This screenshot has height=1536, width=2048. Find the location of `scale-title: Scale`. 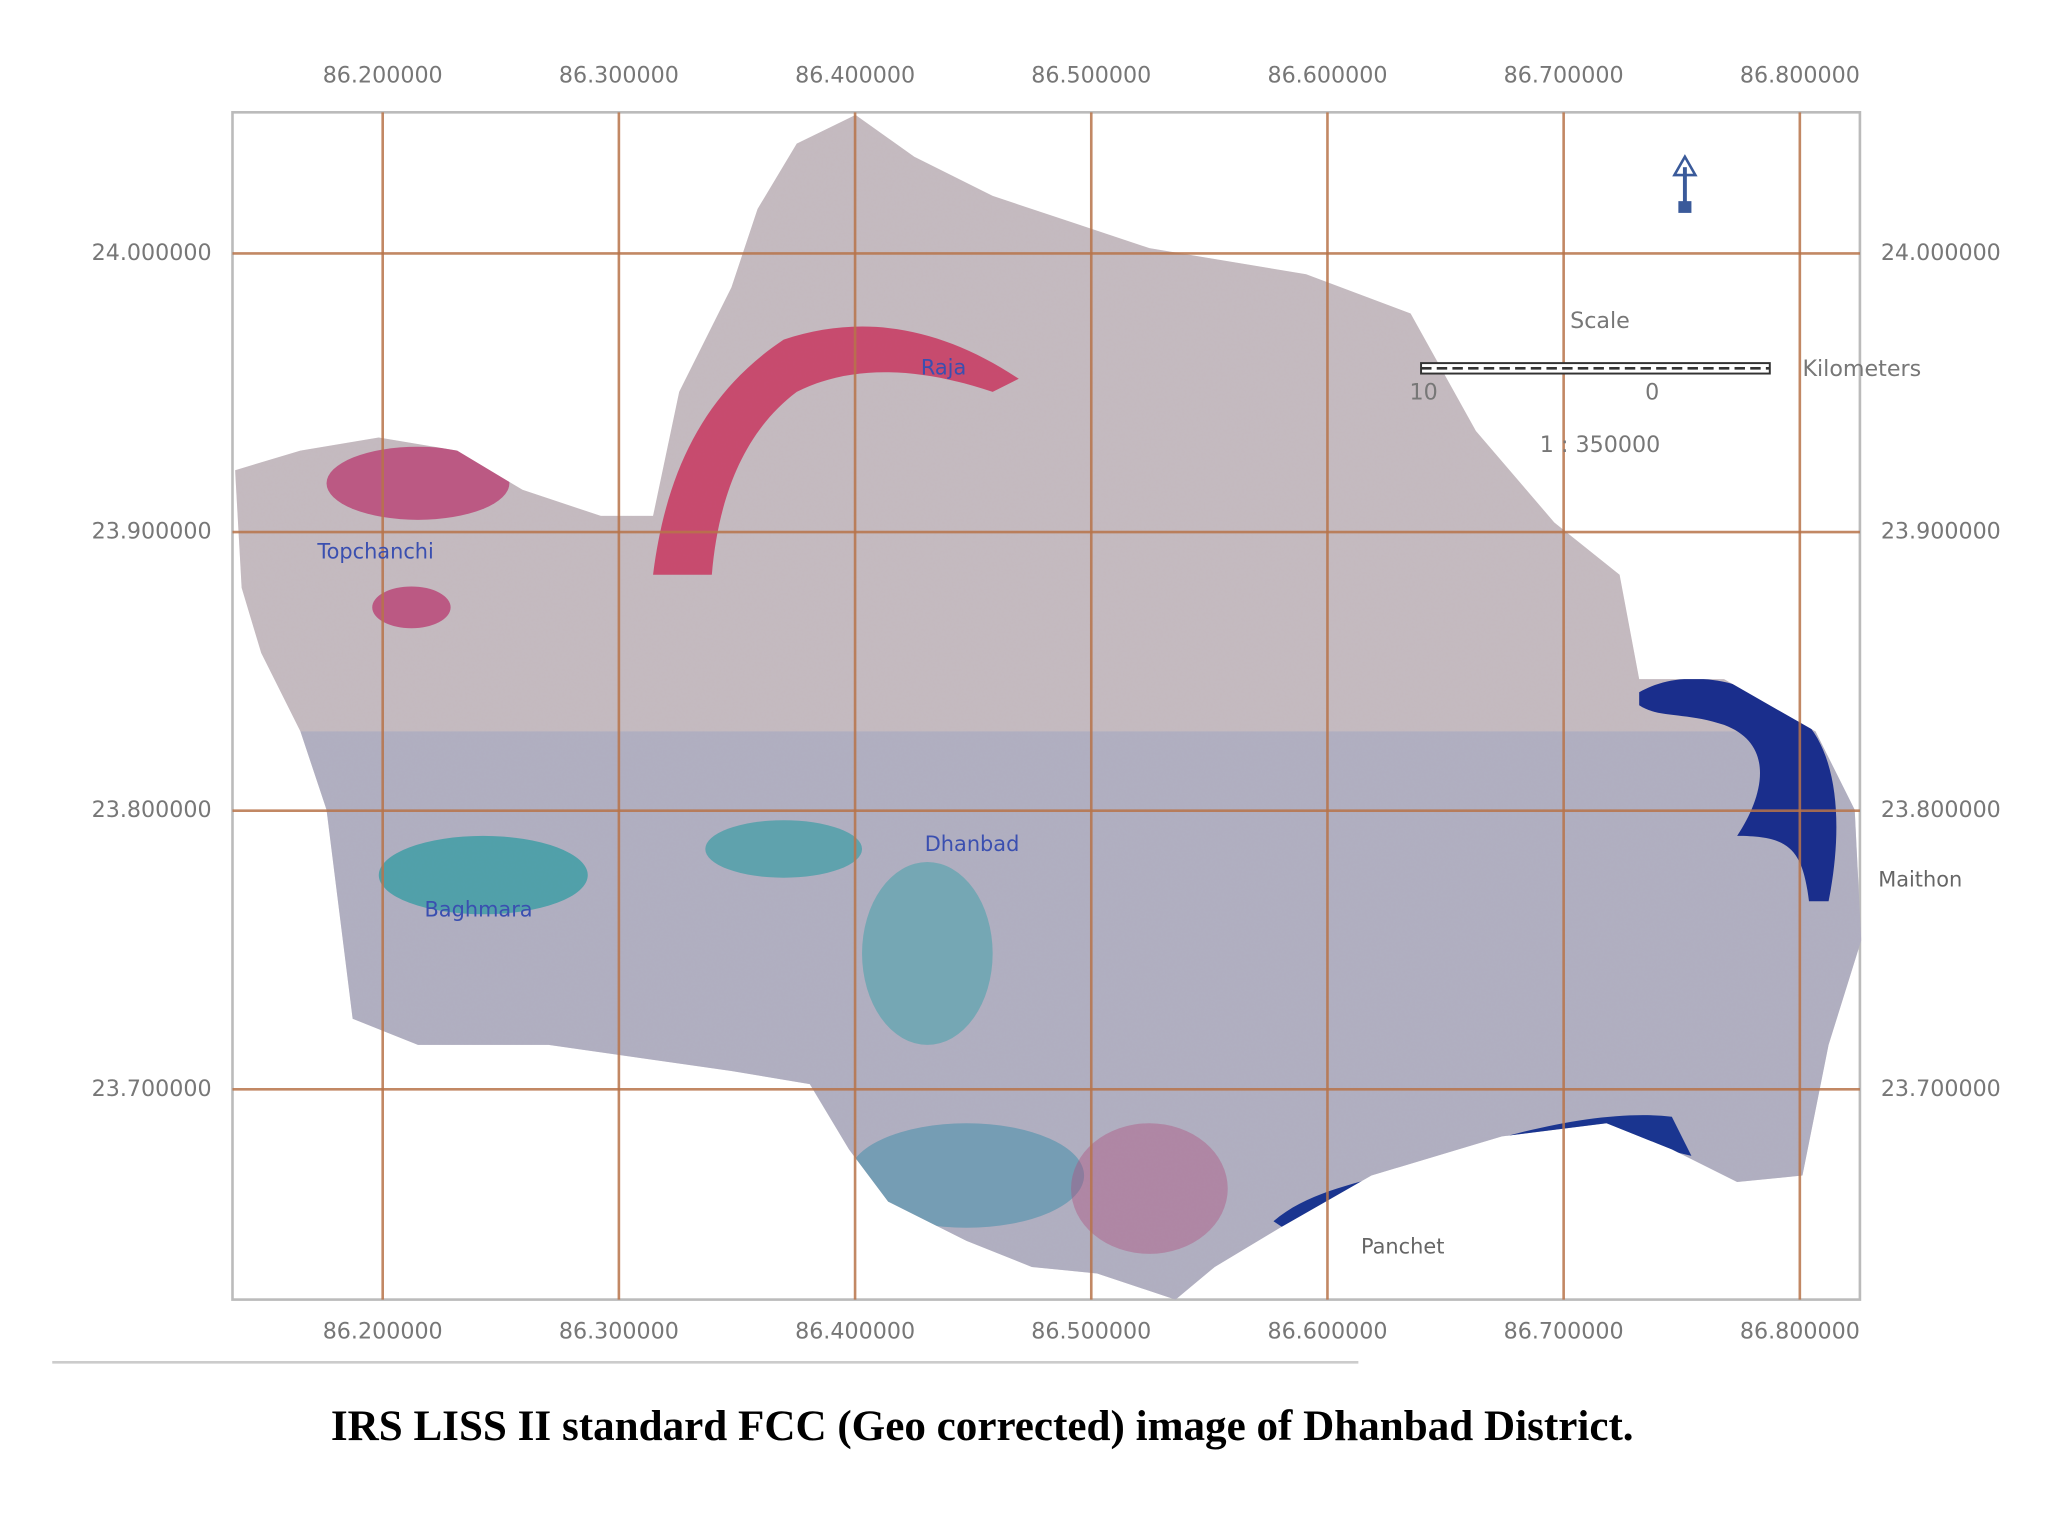

scale-title: Scale is located at coordinates (1600, 321).